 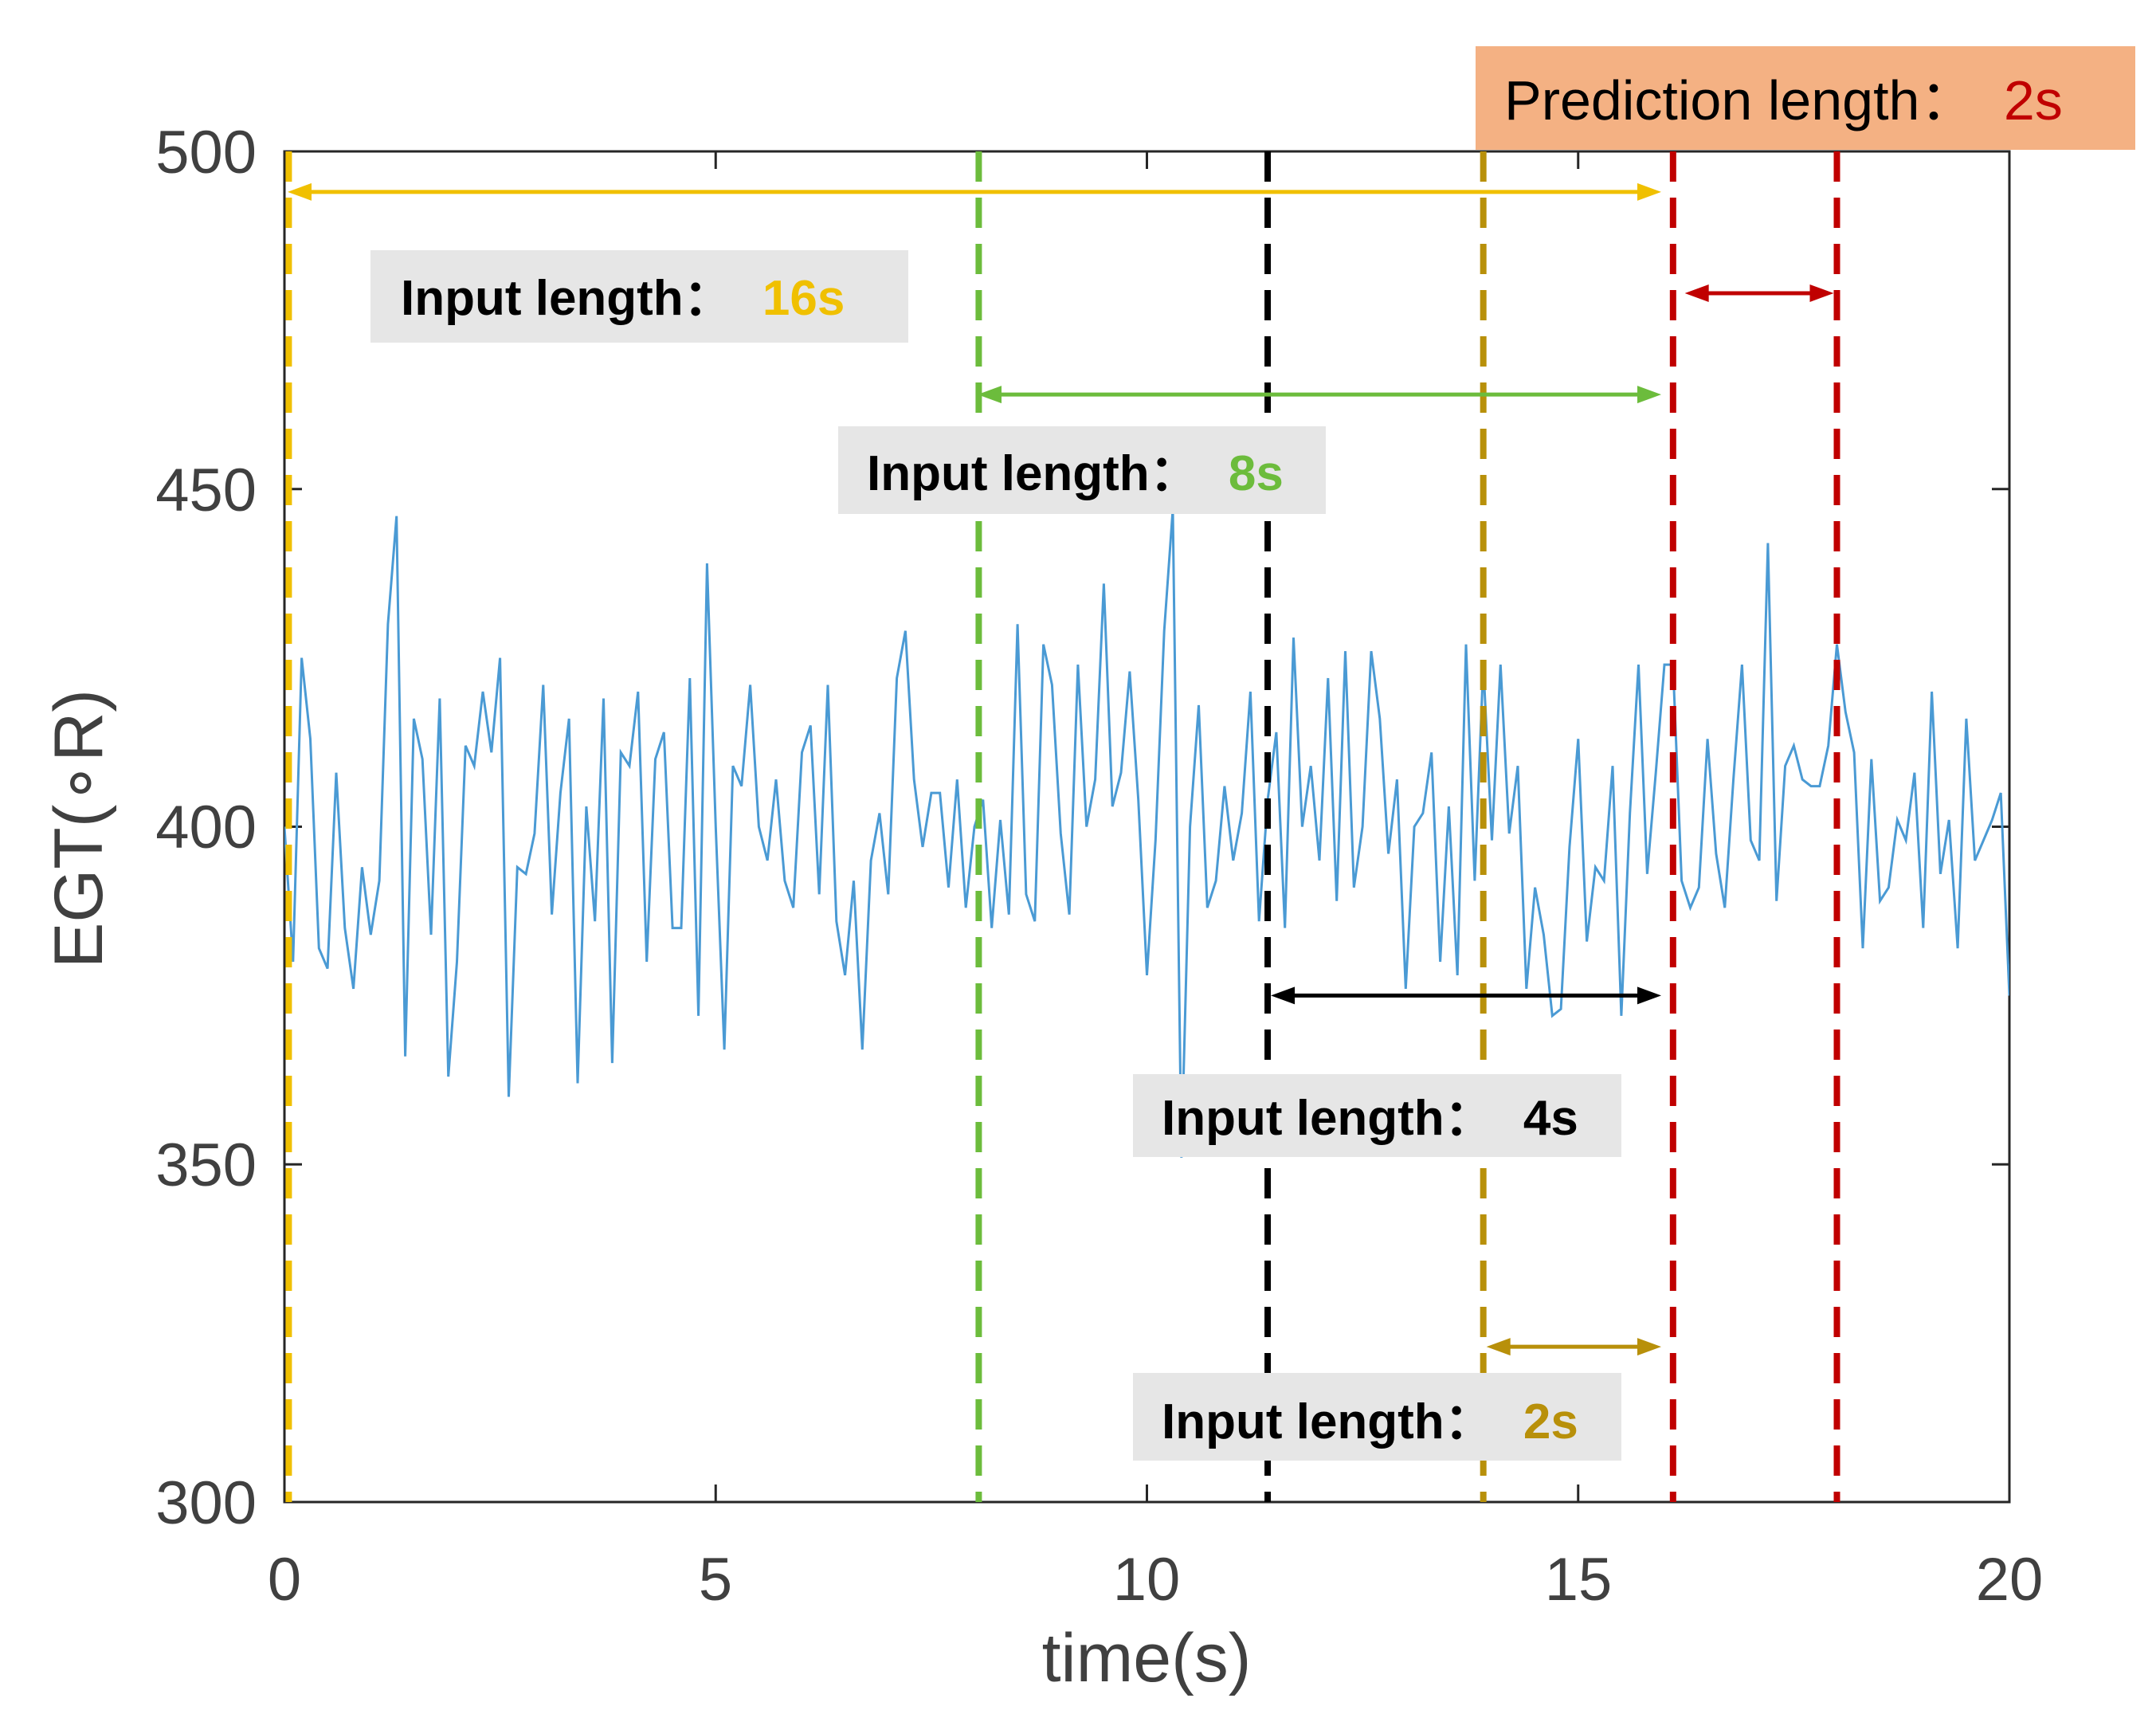 What do you see at coordinates (1319, 395) in the screenshot?
I see `input-8s-arrow` at bounding box center [1319, 395].